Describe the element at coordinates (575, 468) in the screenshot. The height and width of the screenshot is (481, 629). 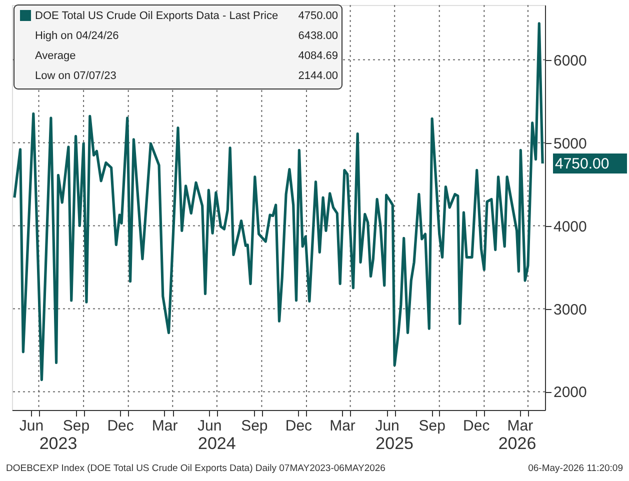
I see `text: 06-May-2026 11:20:09` at that location.